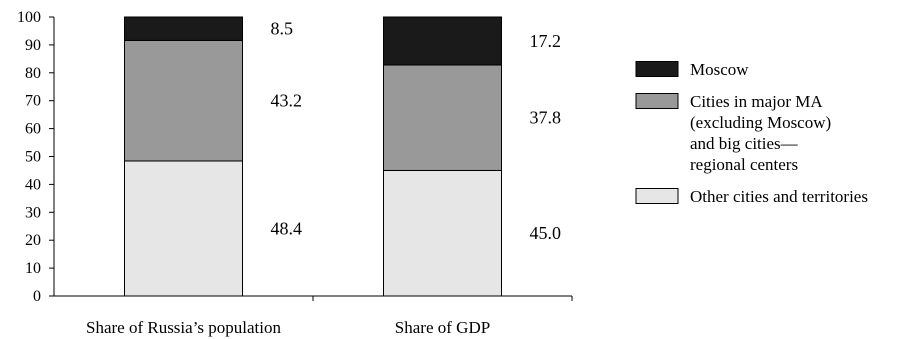  What do you see at coordinates (33, 73) in the screenshot?
I see `y-tick-label: 80` at bounding box center [33, 73].